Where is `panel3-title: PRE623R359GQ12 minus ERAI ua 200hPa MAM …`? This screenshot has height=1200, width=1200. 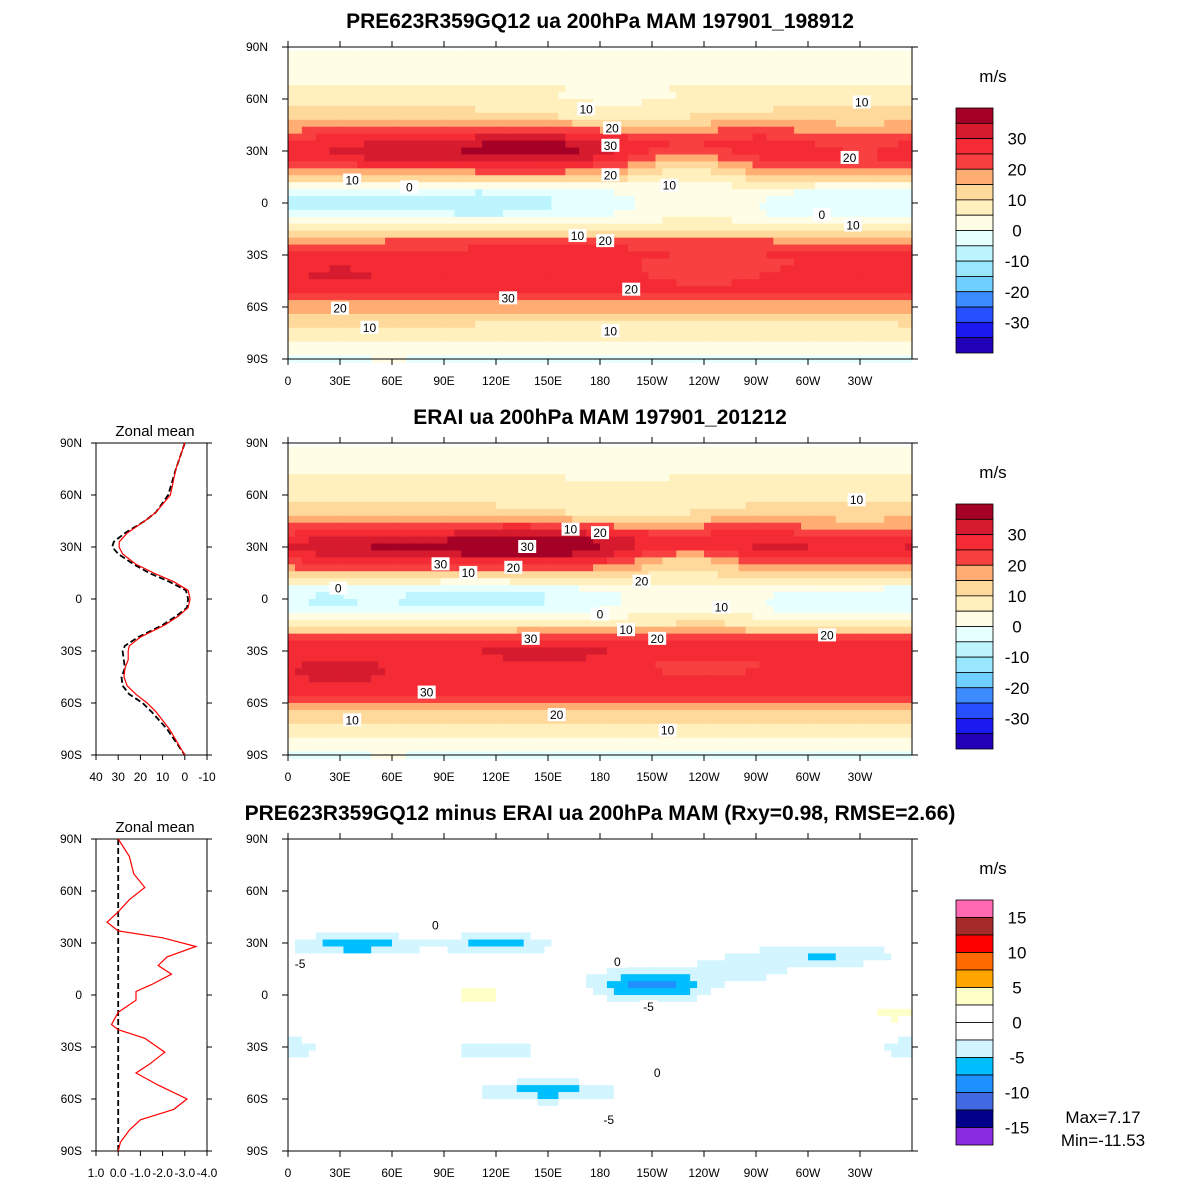 panel3-title: PRE623R359GQ12 minus ERAI ua 200hPa MAM … is located at coordinates (600, 813).